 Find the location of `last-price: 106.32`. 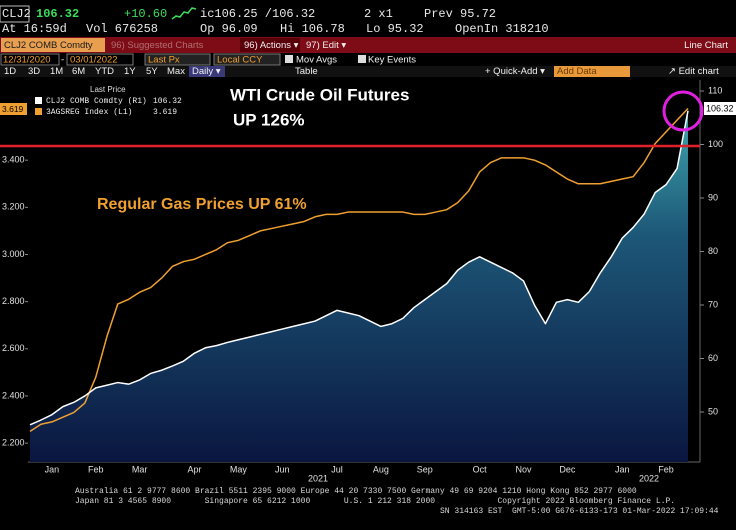

last-price: 106.32 is located at coordinates (57, 14).